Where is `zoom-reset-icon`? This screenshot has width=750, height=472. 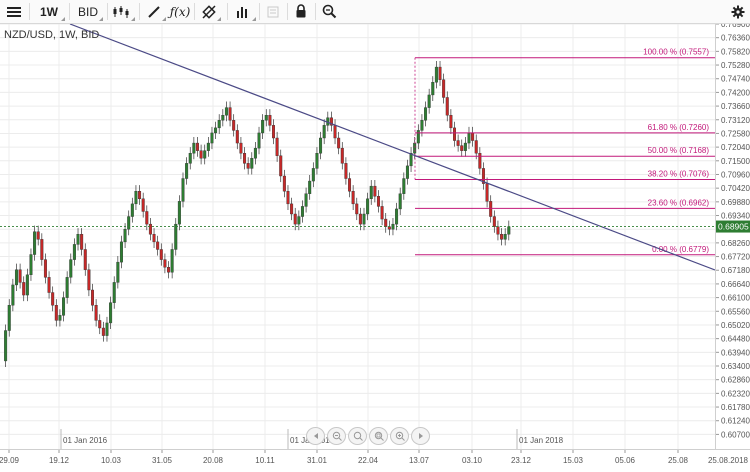
zoom-reset-icon is located at coordinates (358, 436).